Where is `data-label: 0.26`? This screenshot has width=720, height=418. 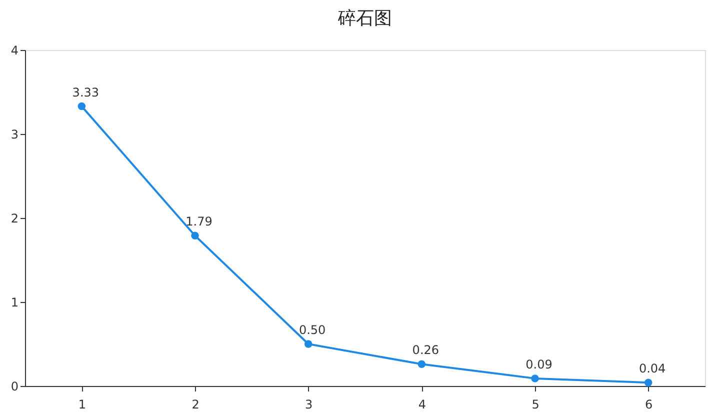 data-label: 0.26 is located at coordinates (426, 350).